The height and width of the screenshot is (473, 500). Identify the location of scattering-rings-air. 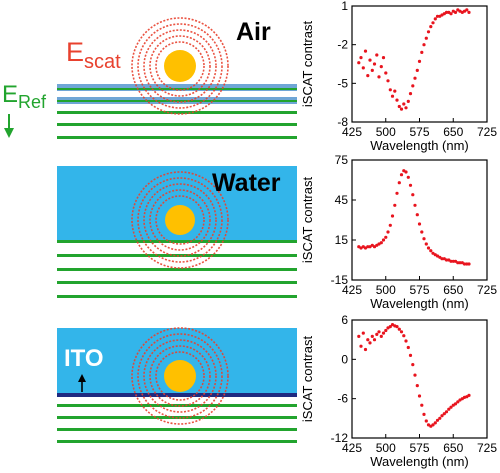
(180, 66).